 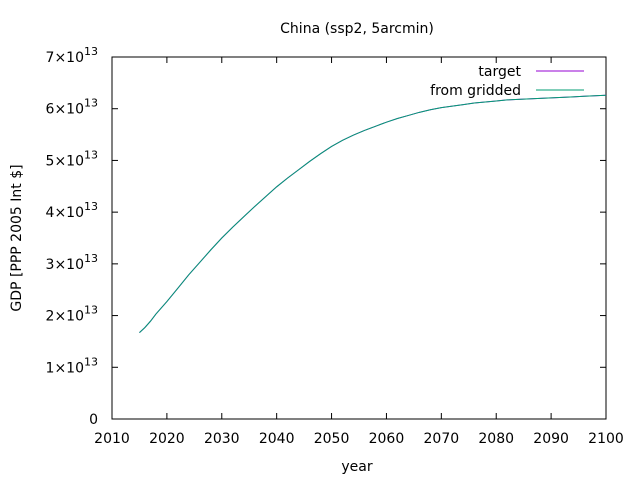 What do you see at coordinates (72, 314) in the screenshot?
I see `y-tick-label: 2×10¹³` at bounding box center [72, 314].